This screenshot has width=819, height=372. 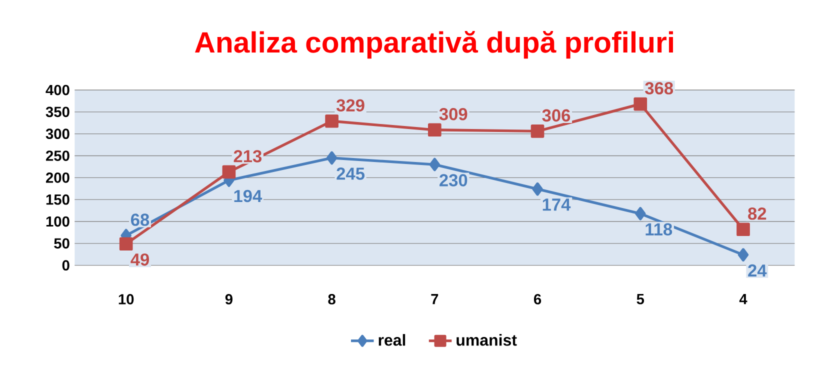 I want to click on y-tick-label: 200, so click(x=58, y=177).